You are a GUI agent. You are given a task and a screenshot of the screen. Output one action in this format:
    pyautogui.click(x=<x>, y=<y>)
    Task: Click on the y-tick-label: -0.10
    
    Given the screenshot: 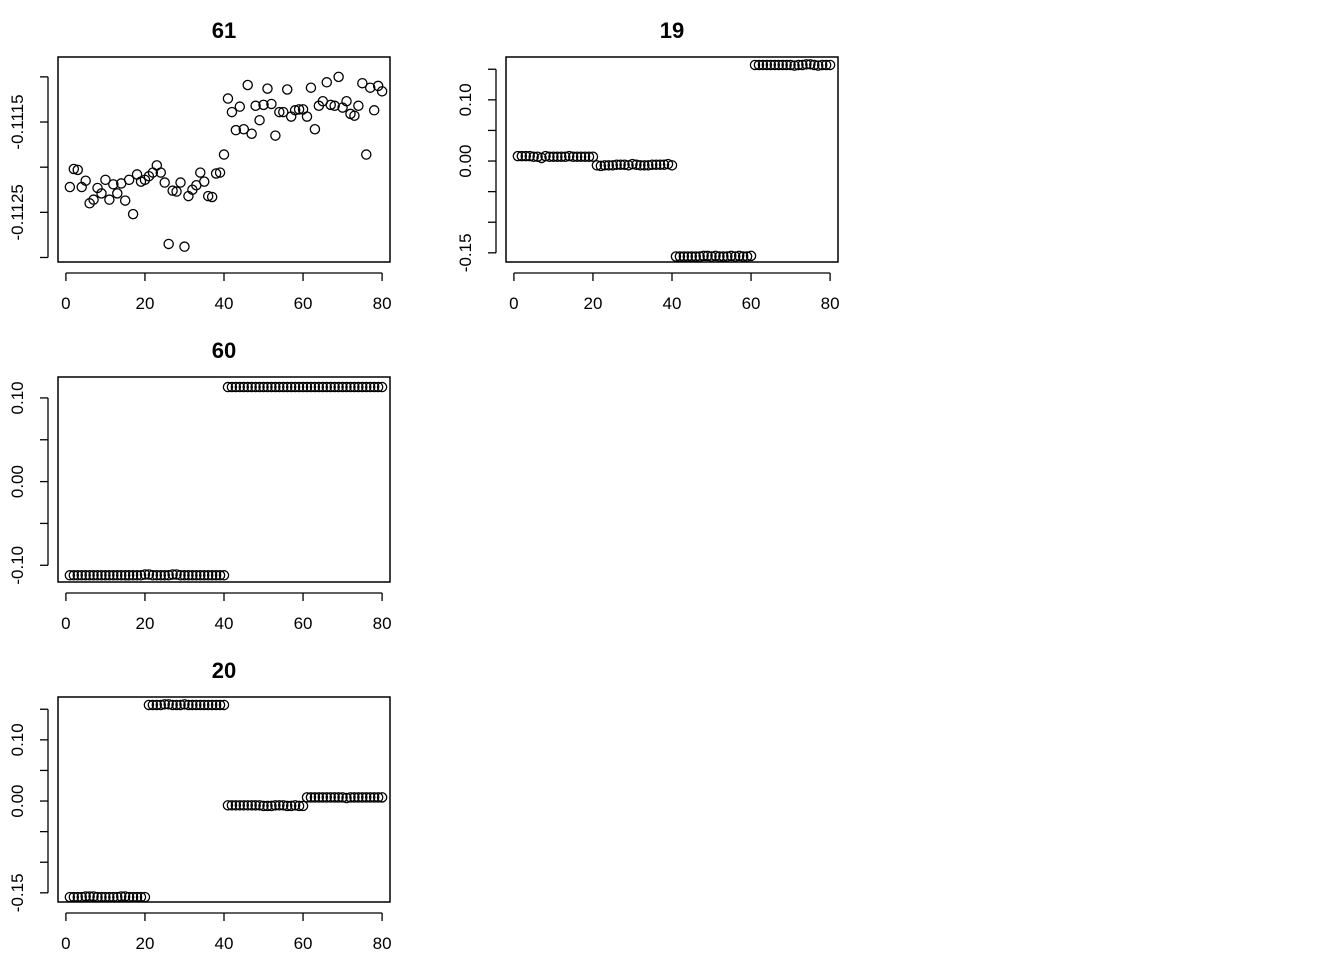 What is the action you would take?
    pyautogui.click(x=17, y=565)
    